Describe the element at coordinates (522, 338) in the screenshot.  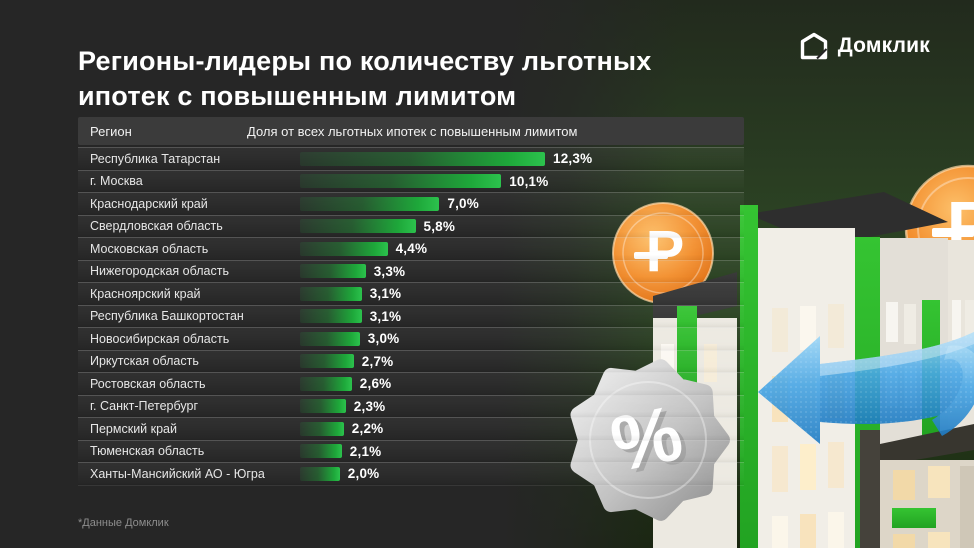
I see `bar-track: 3,0%` at that location.